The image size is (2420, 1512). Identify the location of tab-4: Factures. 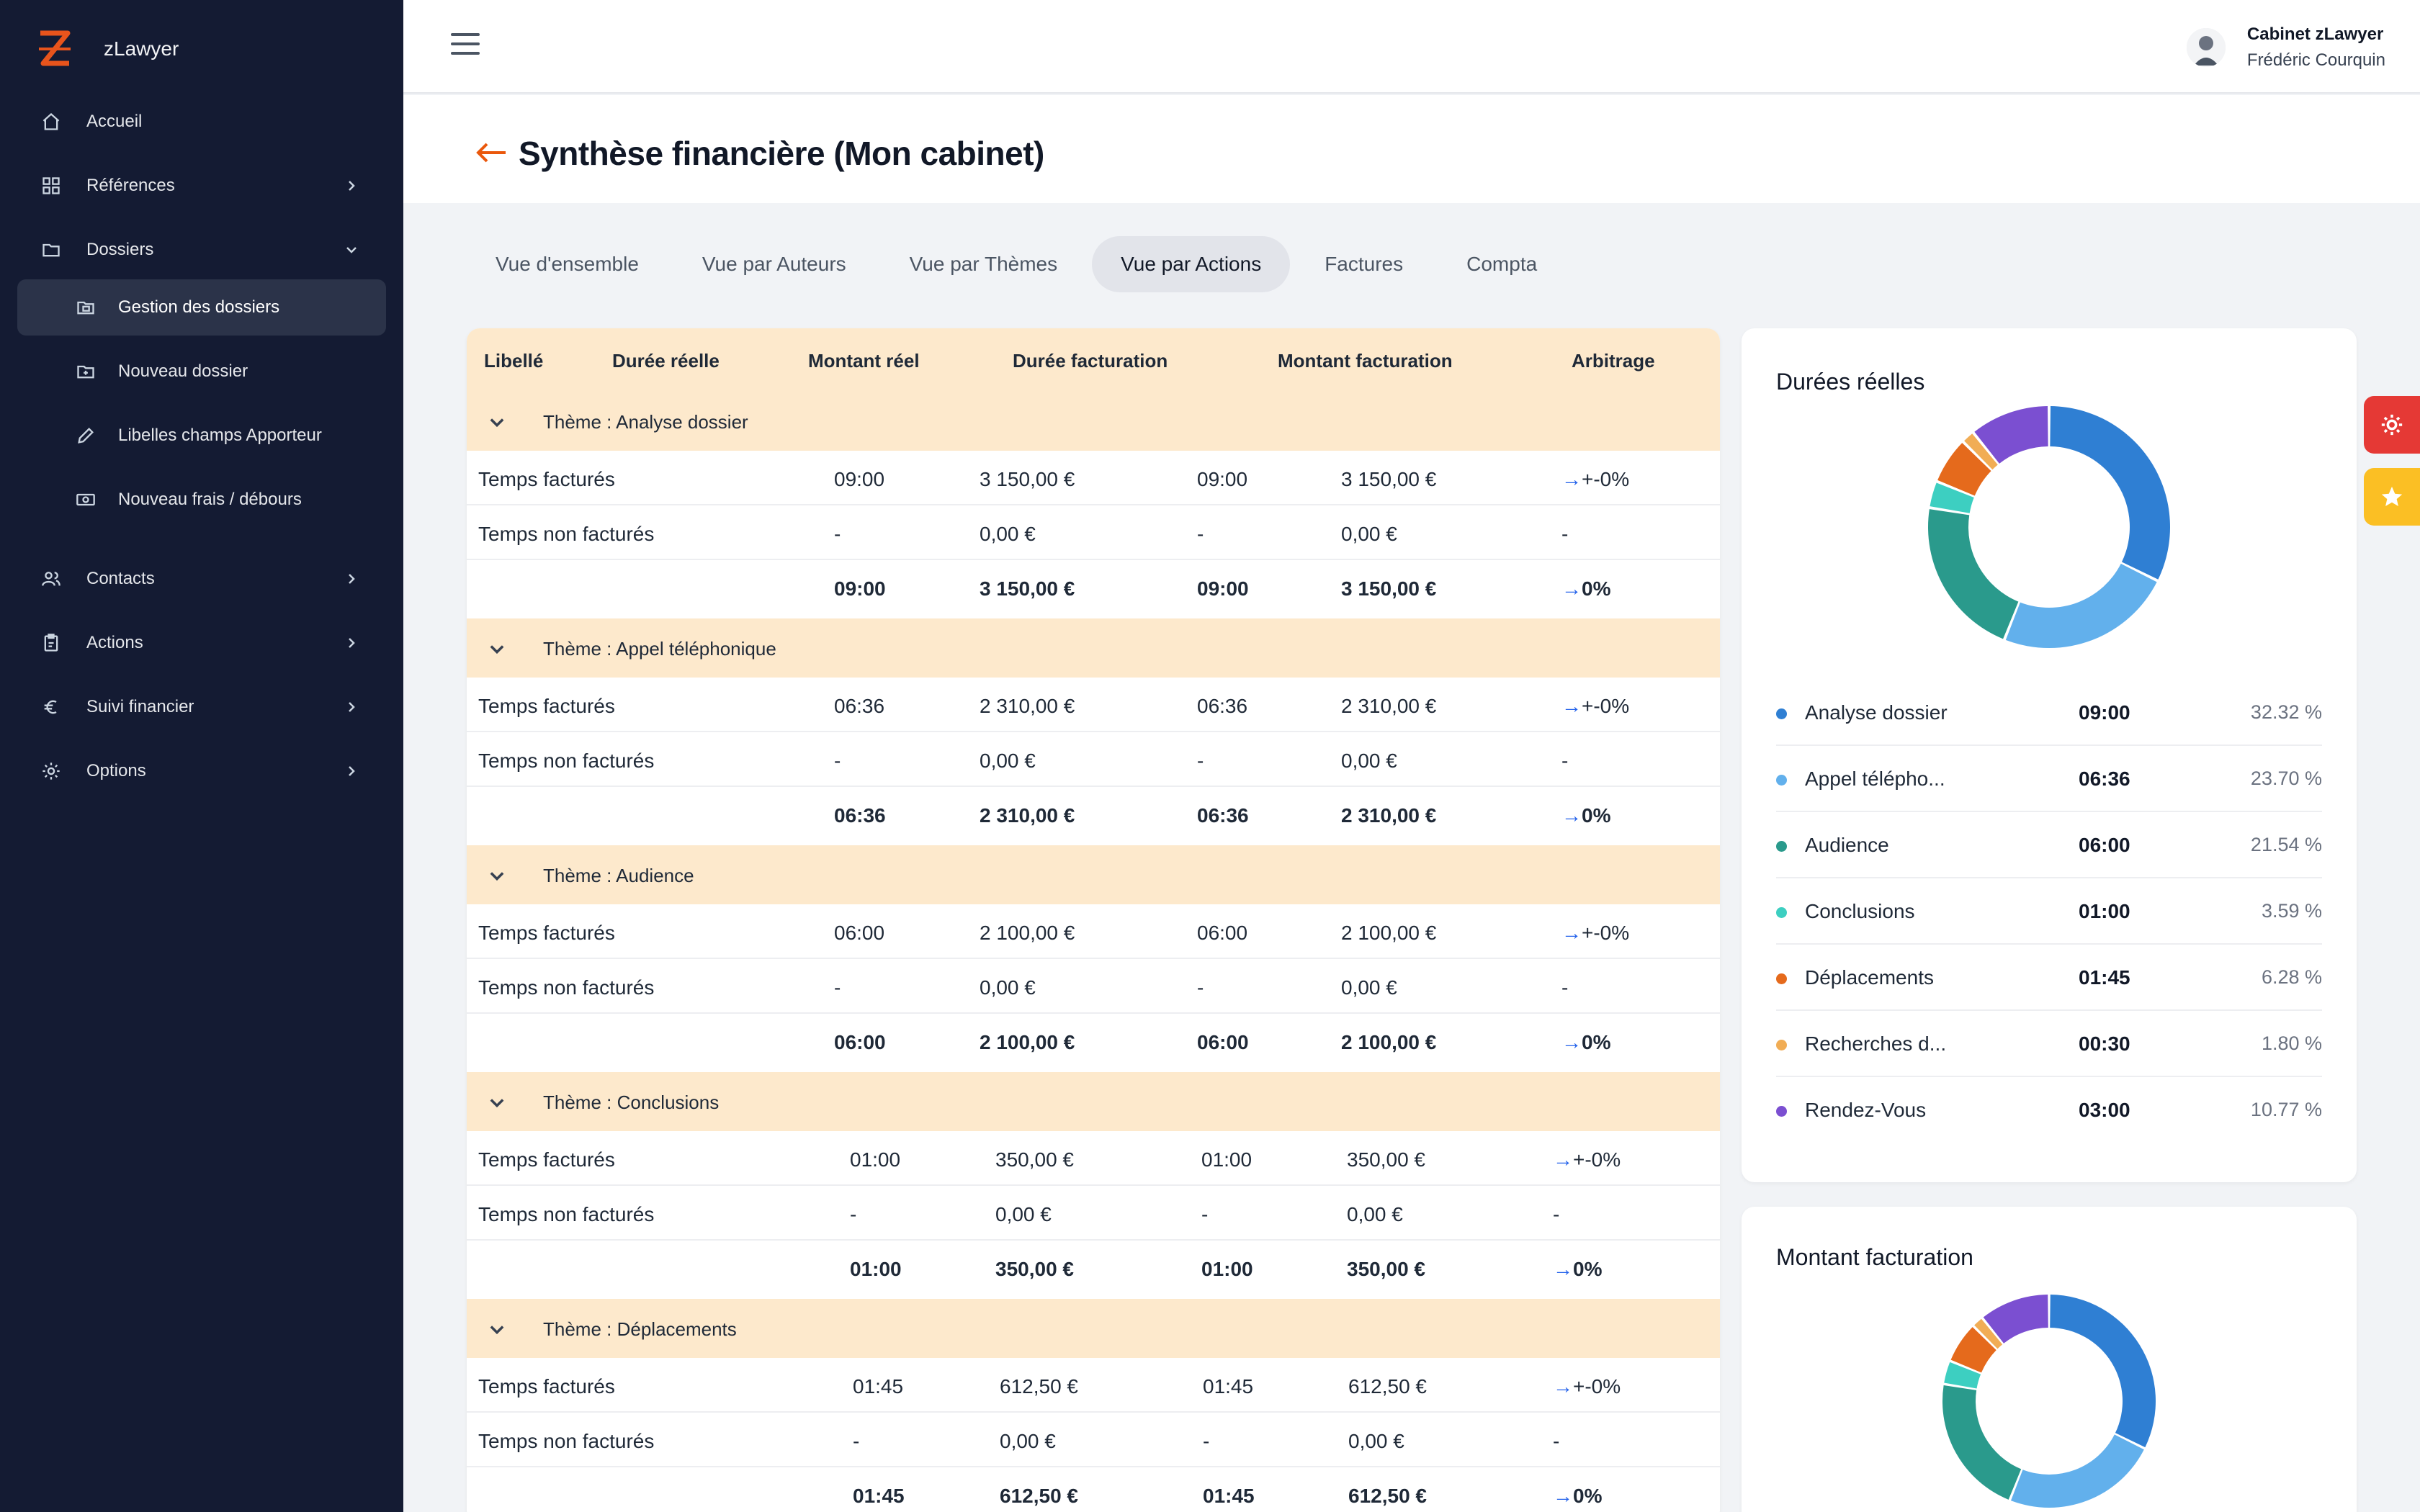
(1364, 264).